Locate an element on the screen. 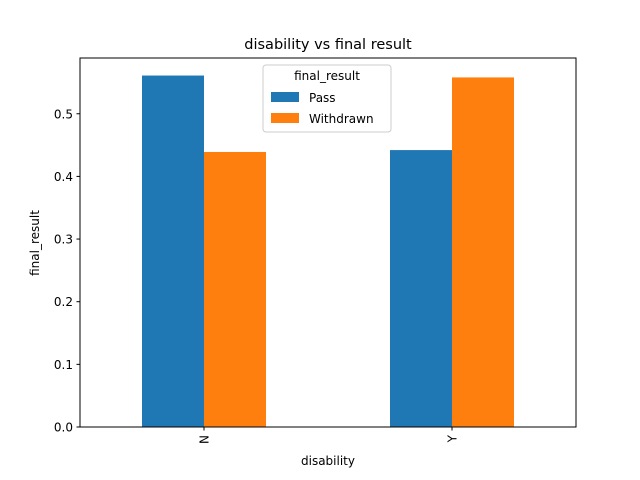 The image size is (640, 480). legend-swatch-pass is located at coordinates (285, 97).